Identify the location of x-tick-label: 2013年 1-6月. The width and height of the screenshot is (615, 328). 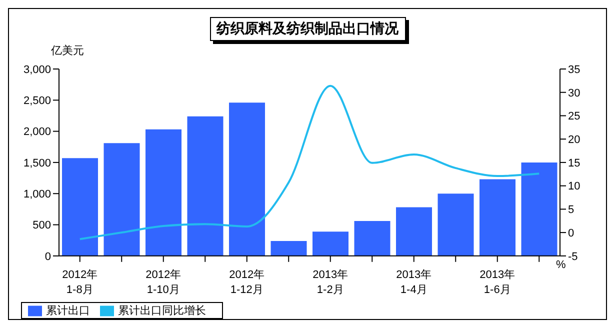
(498, 282).